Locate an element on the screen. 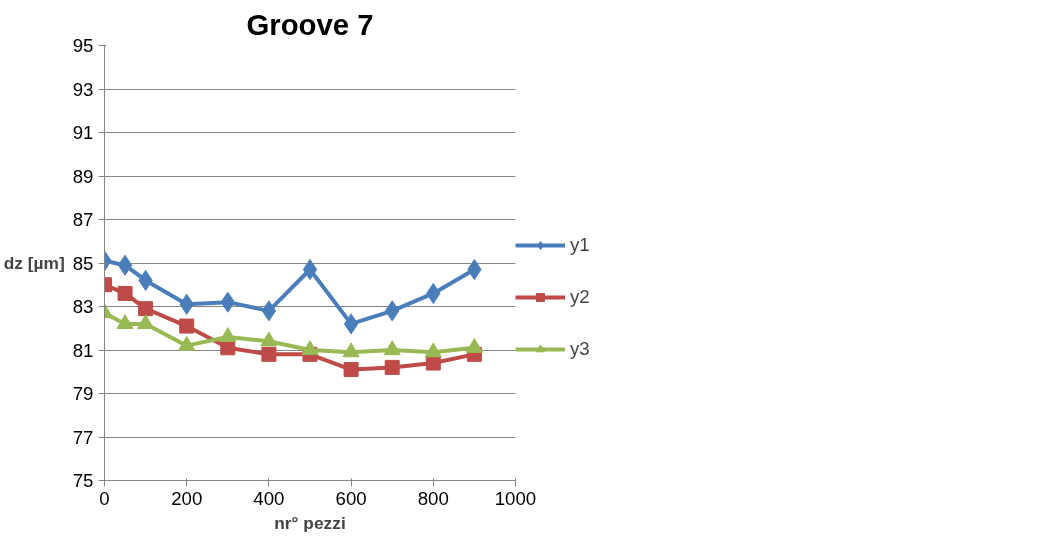 The width and height of the screenshot is (1056, 540). x-tick-label: 0 is located at coordinates (104, 498).